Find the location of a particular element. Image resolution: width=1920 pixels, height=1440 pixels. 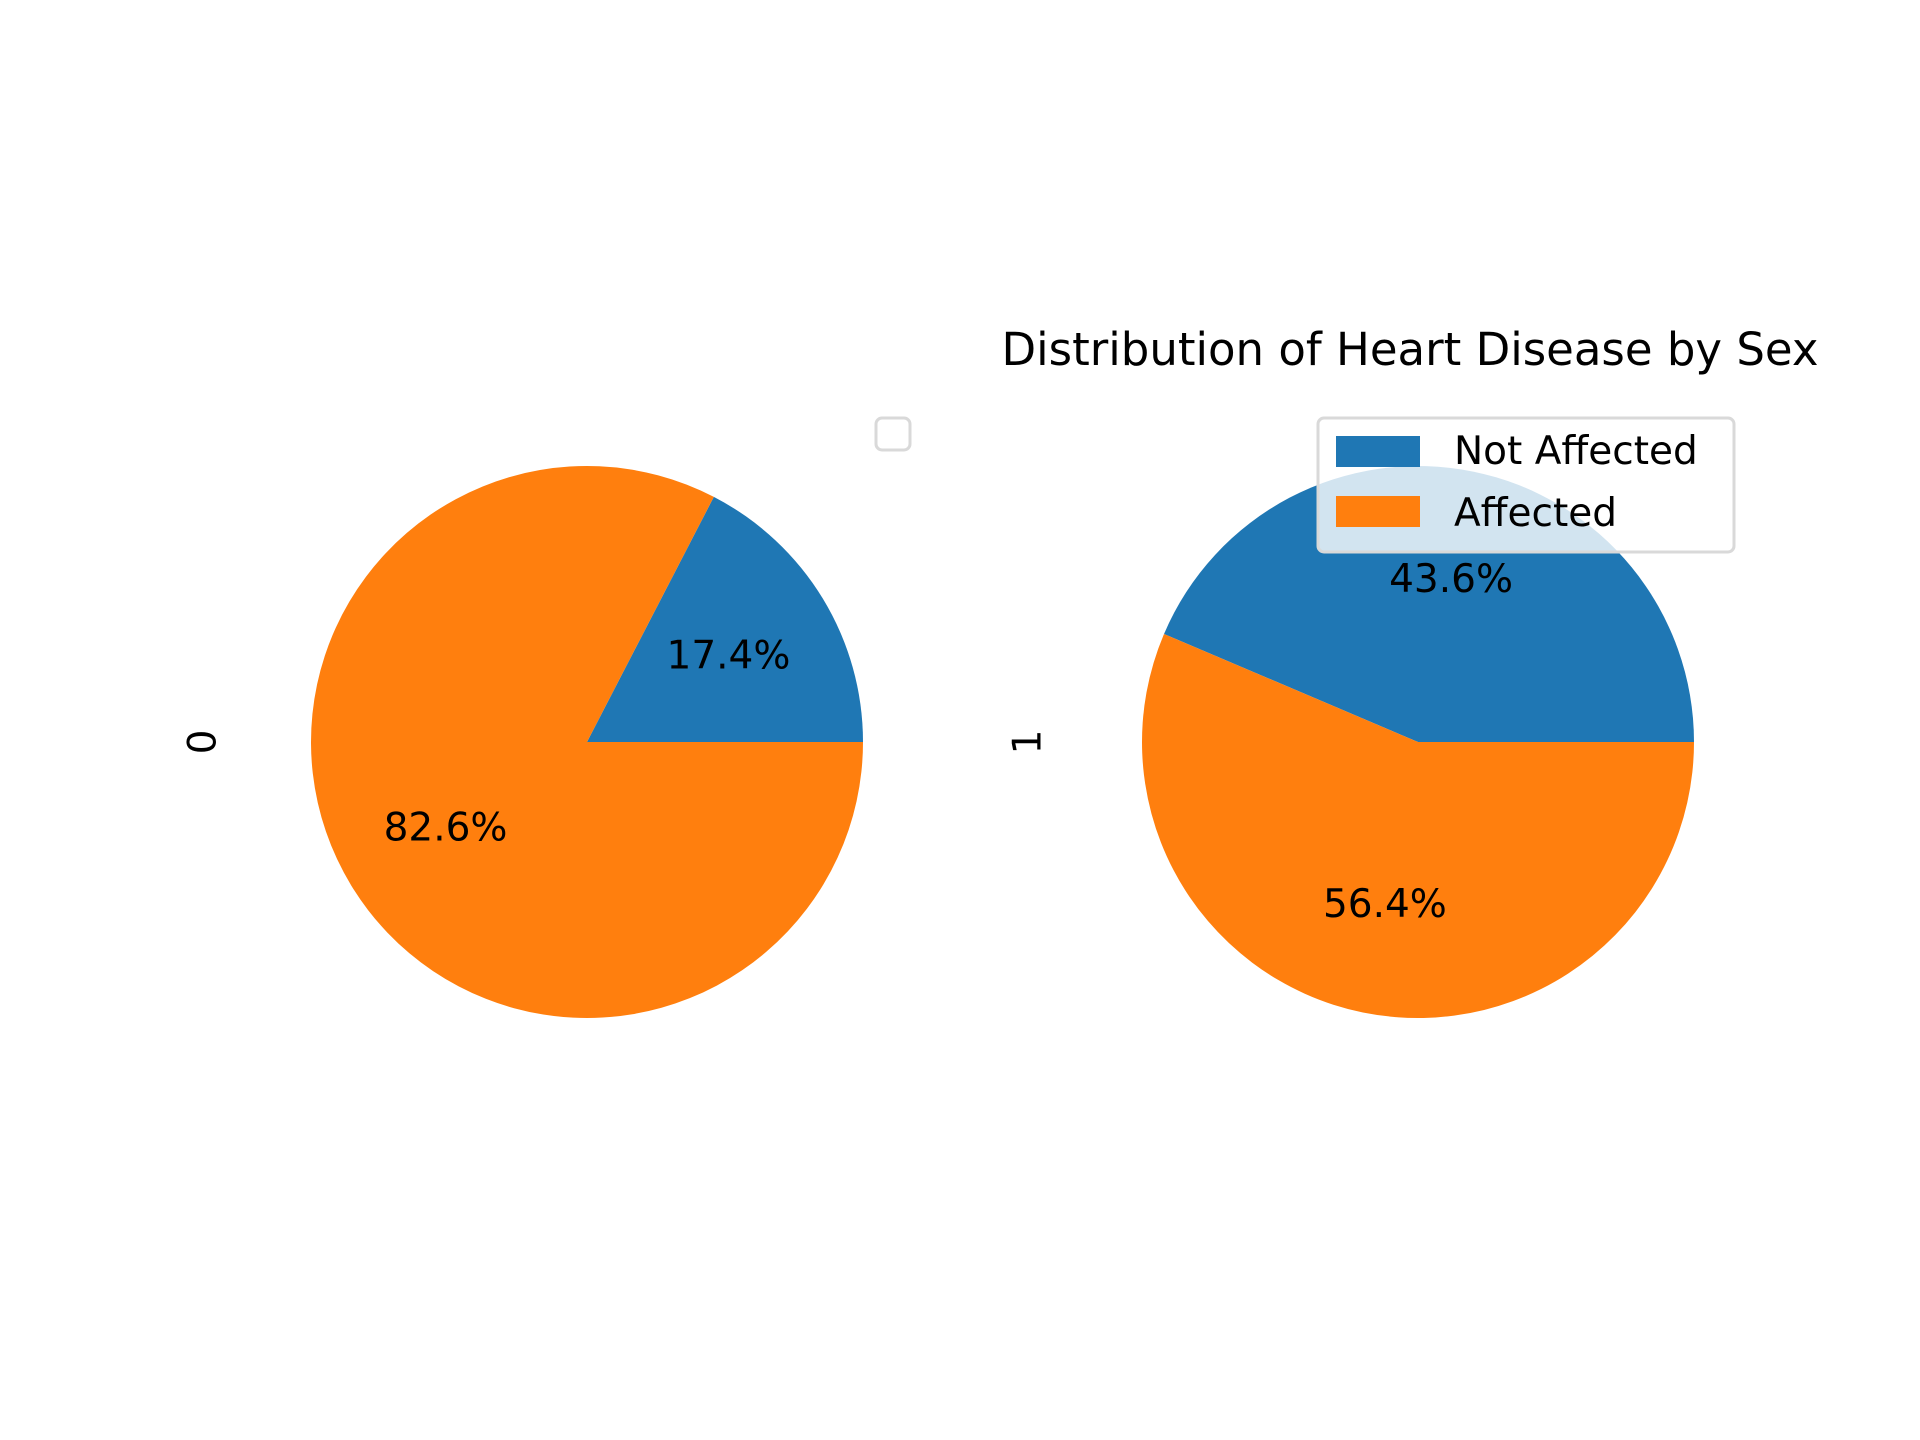

legend-empty is located at coordinates (893, 434).